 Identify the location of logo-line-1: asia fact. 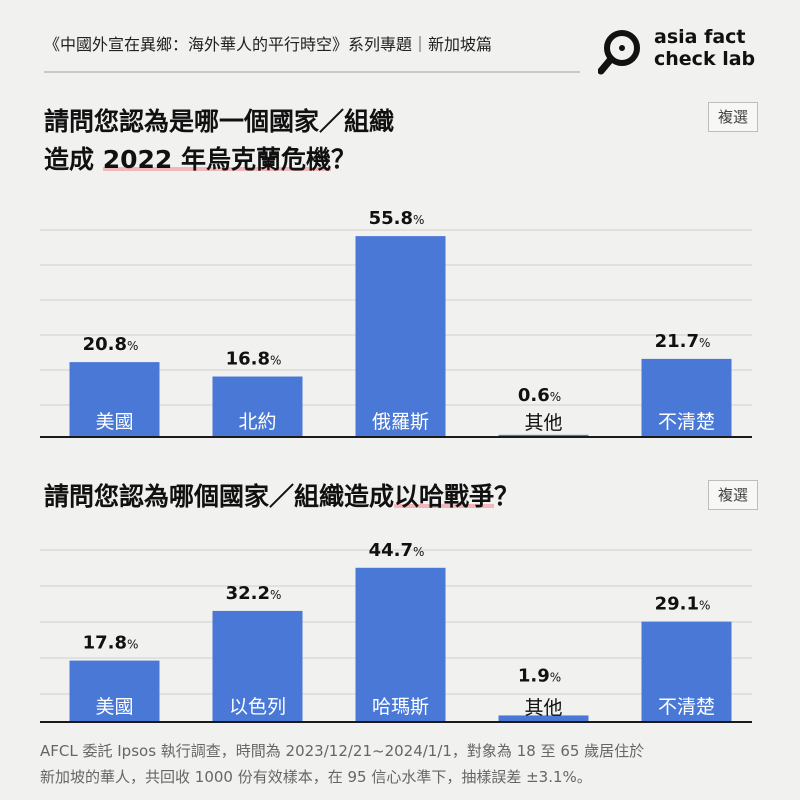
(700, 37).